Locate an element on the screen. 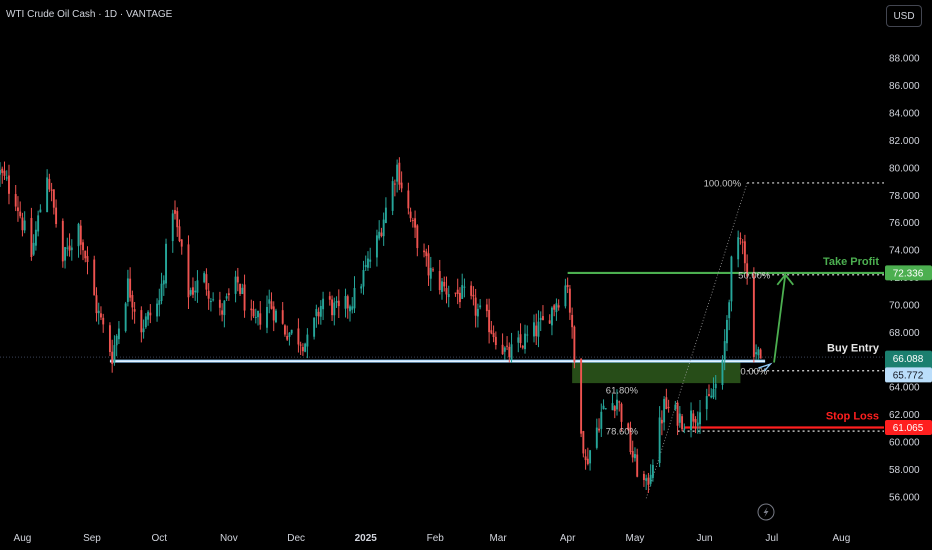 This screenshot has width=932, height=550. support-price-tag-bg is located at coordinates (908, 375).